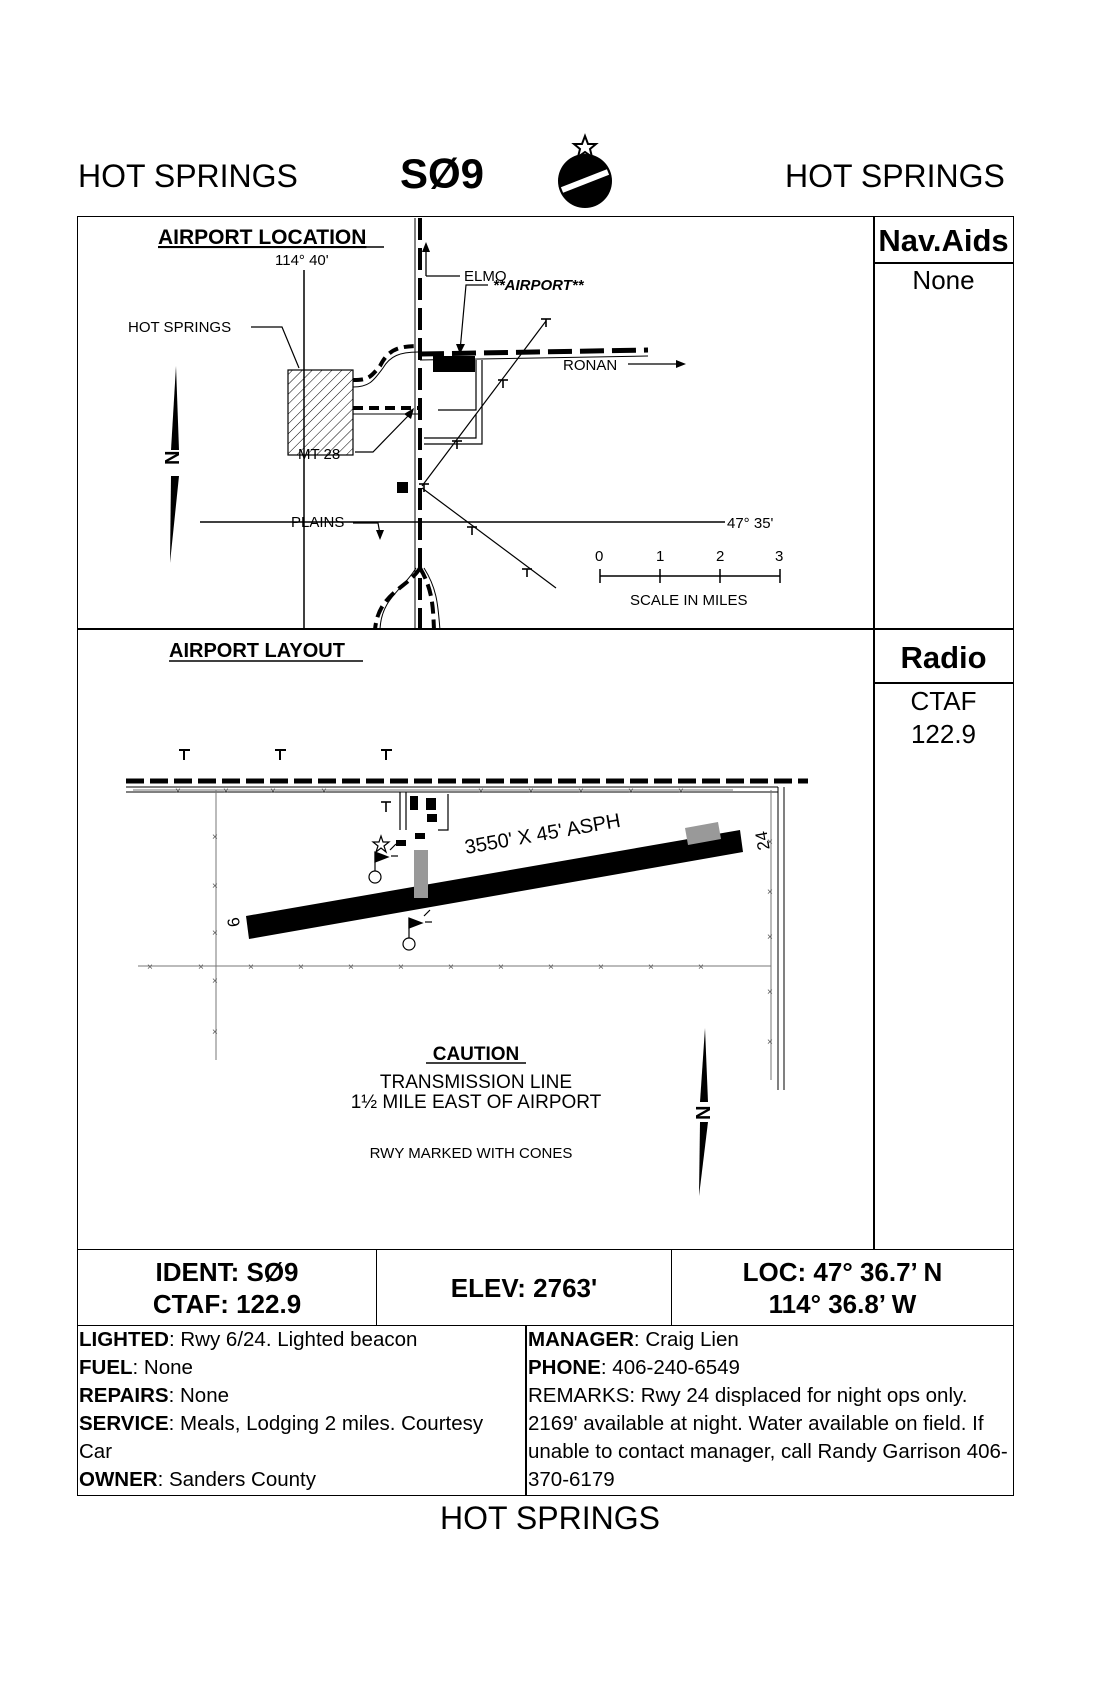  I want to click on caution-line-1: TRANSMISSION LINE, so click(476, 1082).